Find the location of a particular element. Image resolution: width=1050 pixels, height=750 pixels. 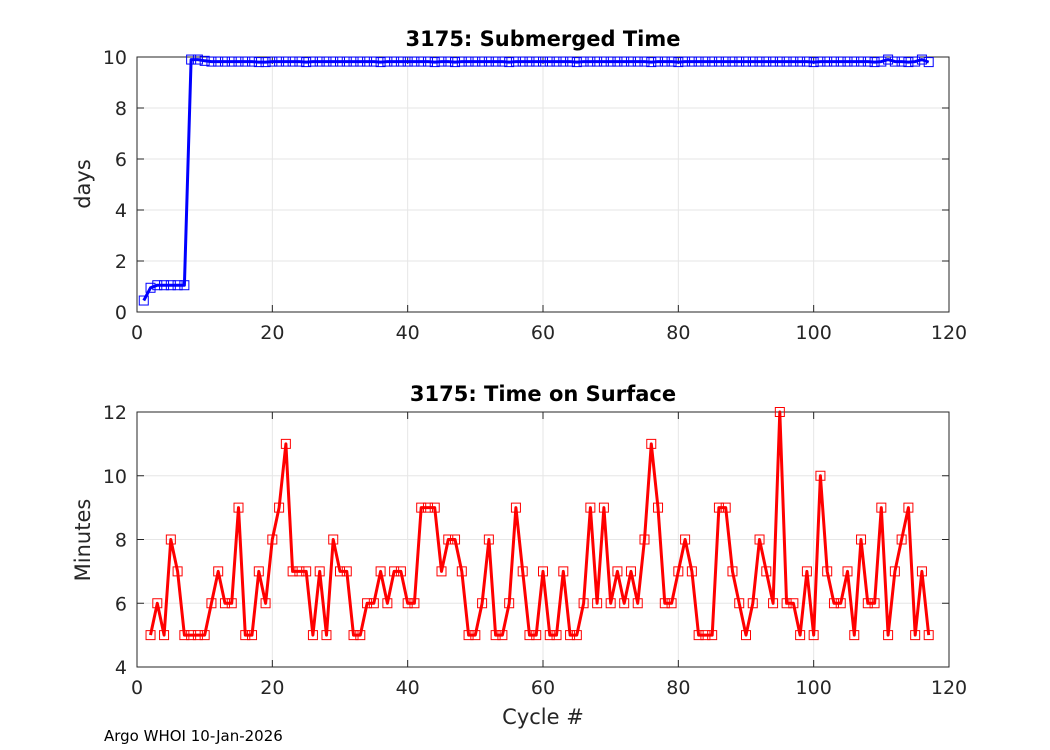

x-tick-label: 60 is located at coordinates (543, 333).